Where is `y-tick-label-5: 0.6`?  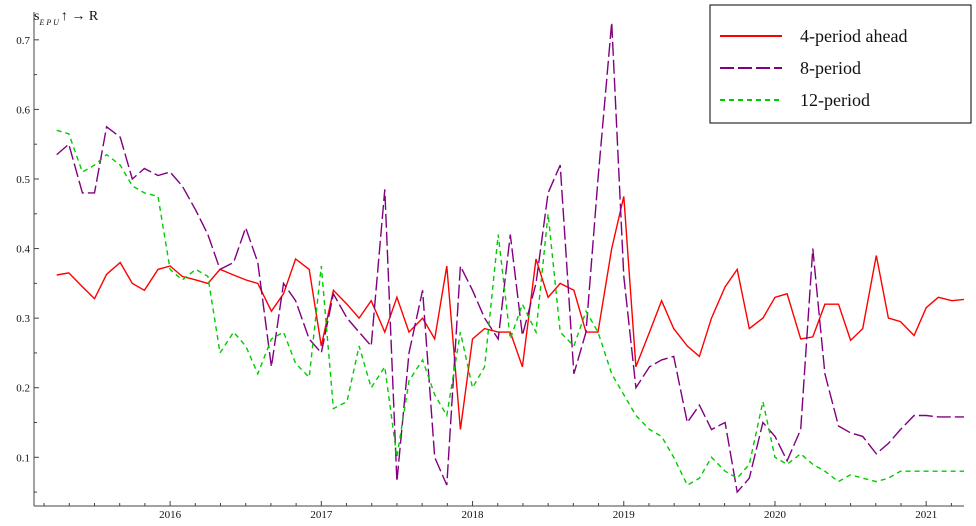 y-tick-label-5: 0.6 is located at coordinates (23, 110).